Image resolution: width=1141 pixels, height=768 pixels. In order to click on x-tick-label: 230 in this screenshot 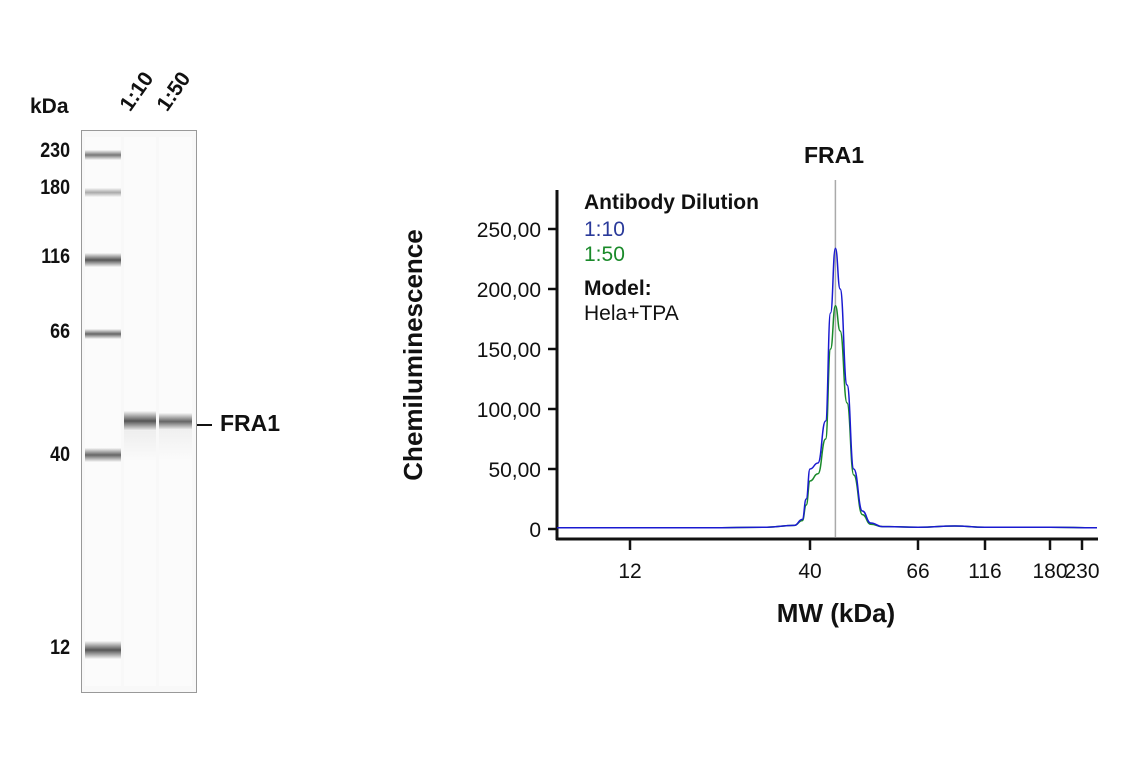, I will do `click(1081, 571)`.